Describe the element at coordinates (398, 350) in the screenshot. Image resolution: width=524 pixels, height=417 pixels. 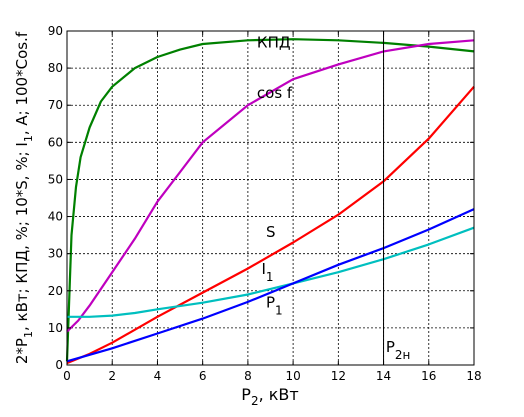
I see `series-label: P2н` at that location.